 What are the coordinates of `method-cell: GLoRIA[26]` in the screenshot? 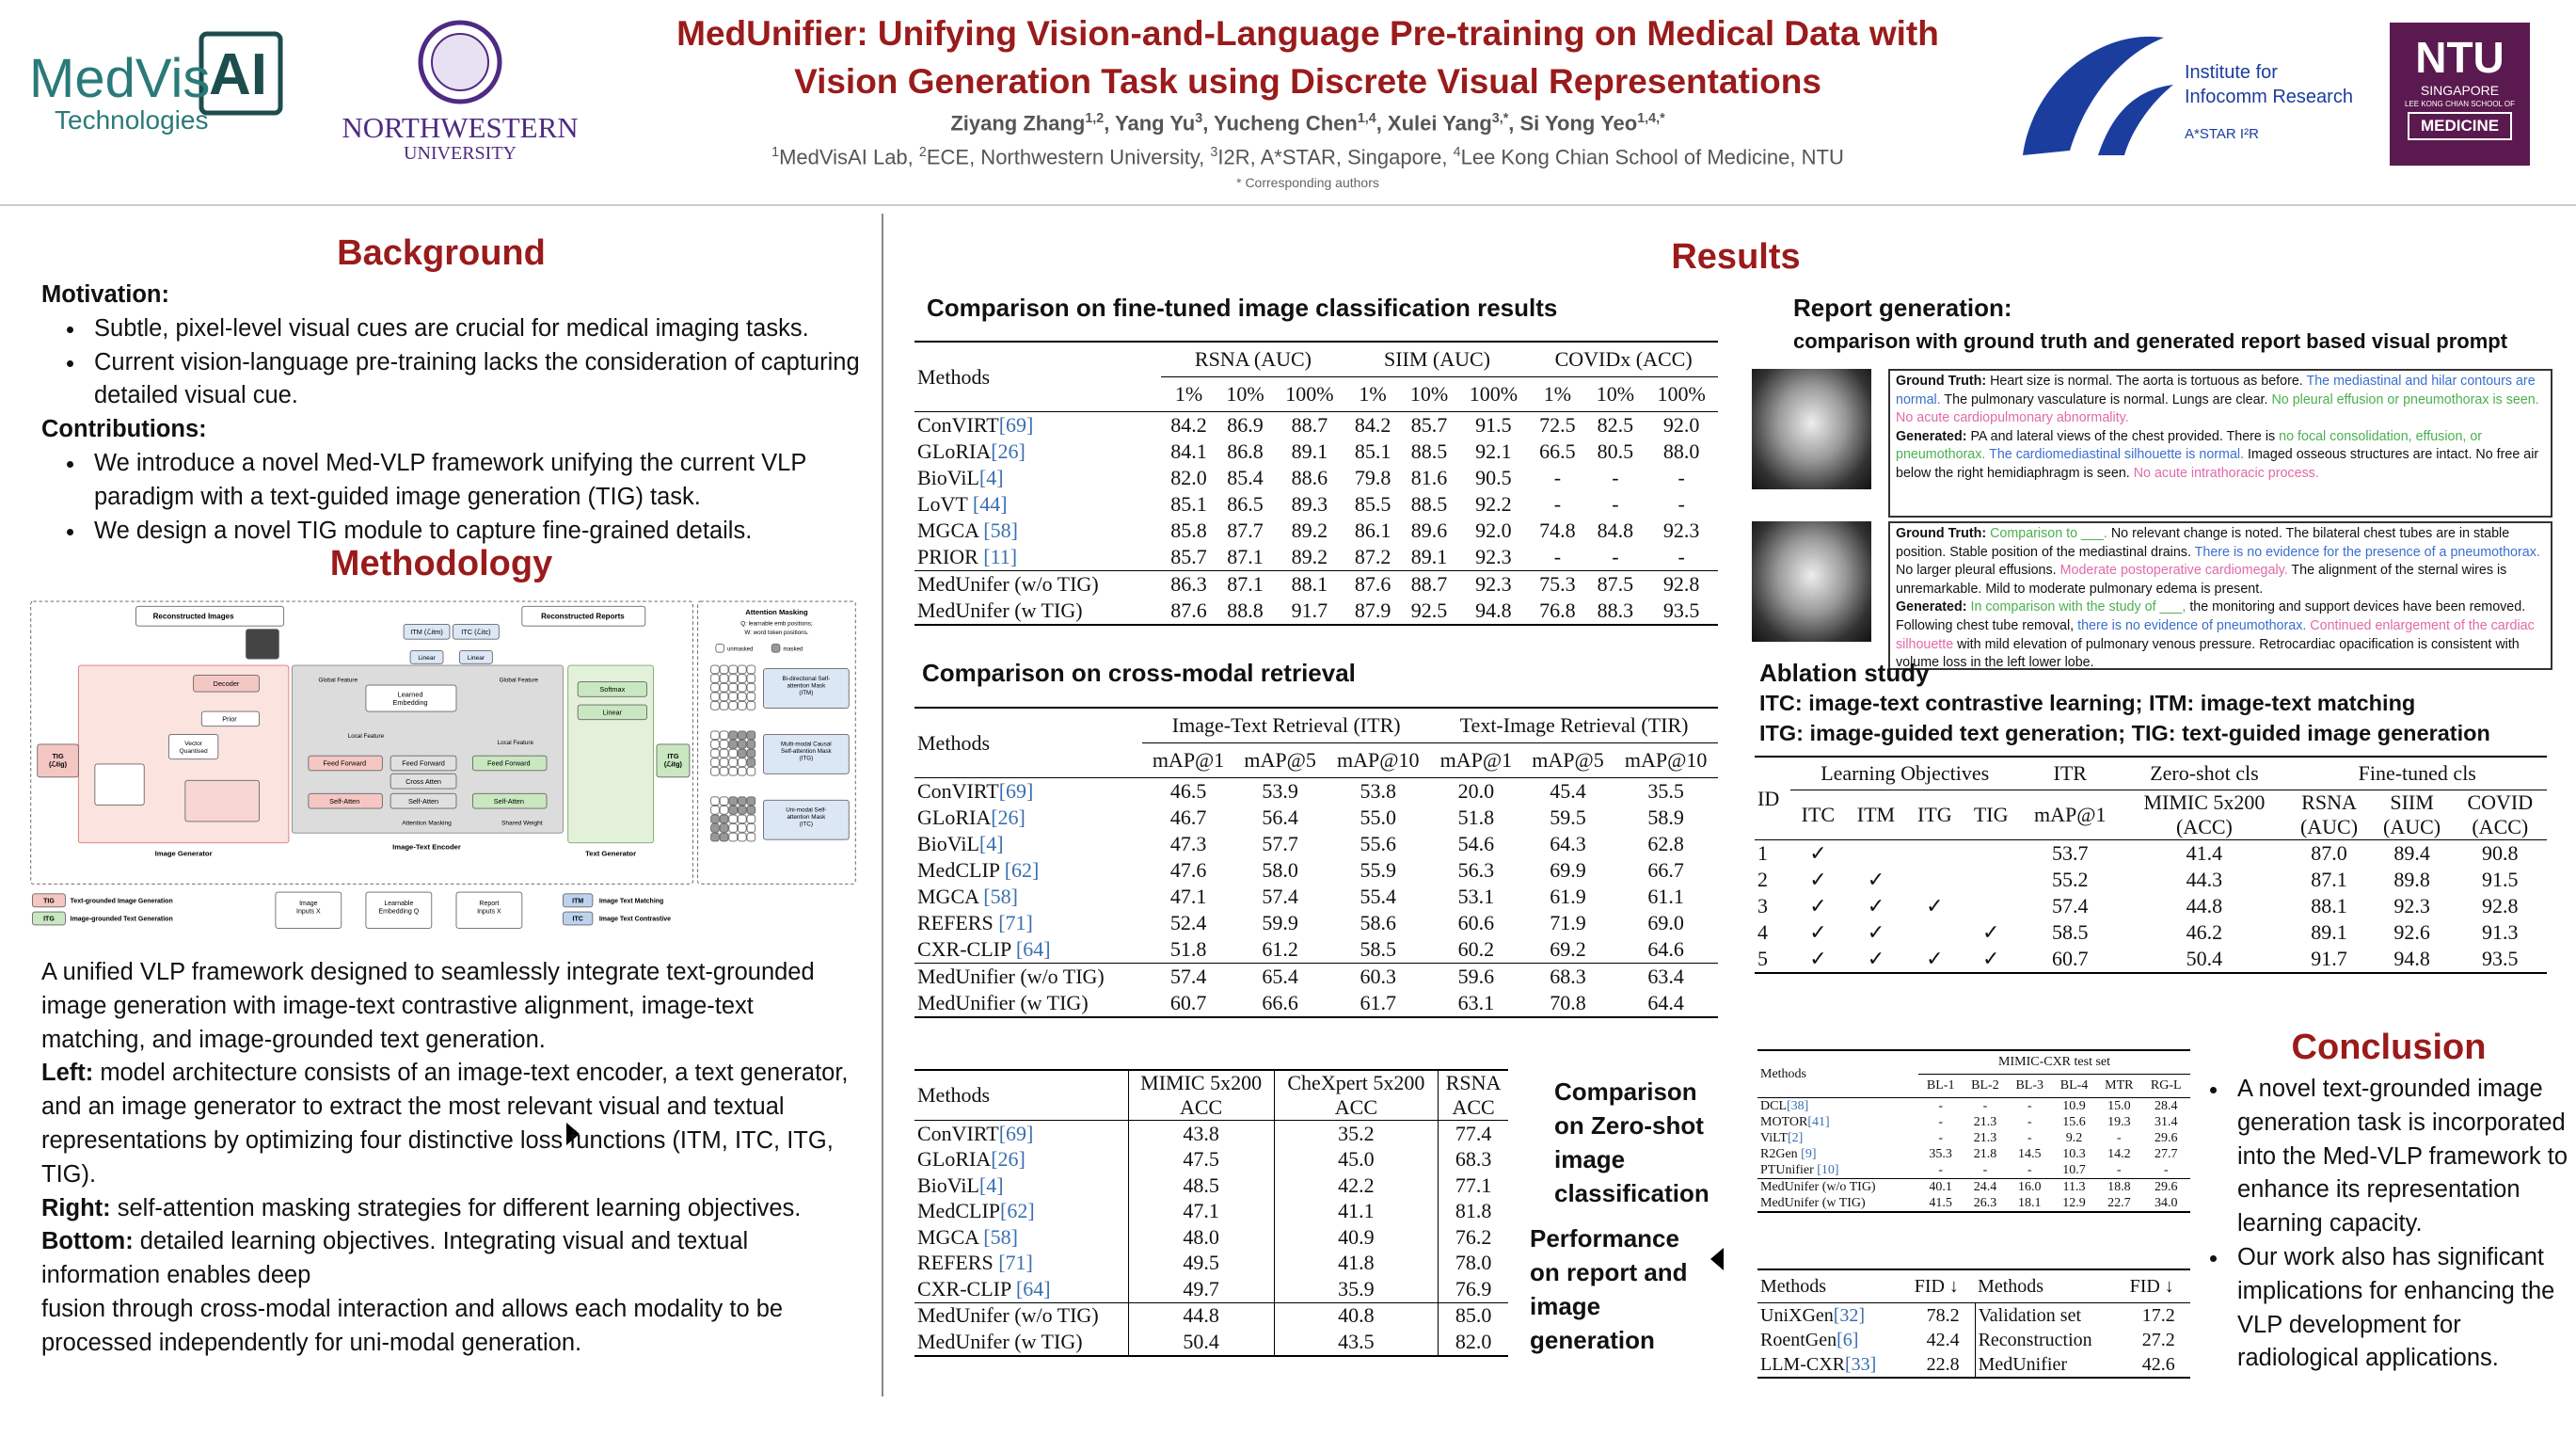 It's located at (972, 451).